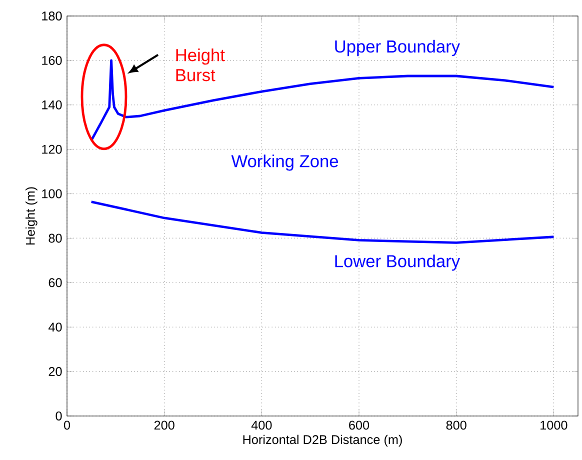 The image size is (582, 460). I want to click on x-tick-label: 0, so click(67, 425).